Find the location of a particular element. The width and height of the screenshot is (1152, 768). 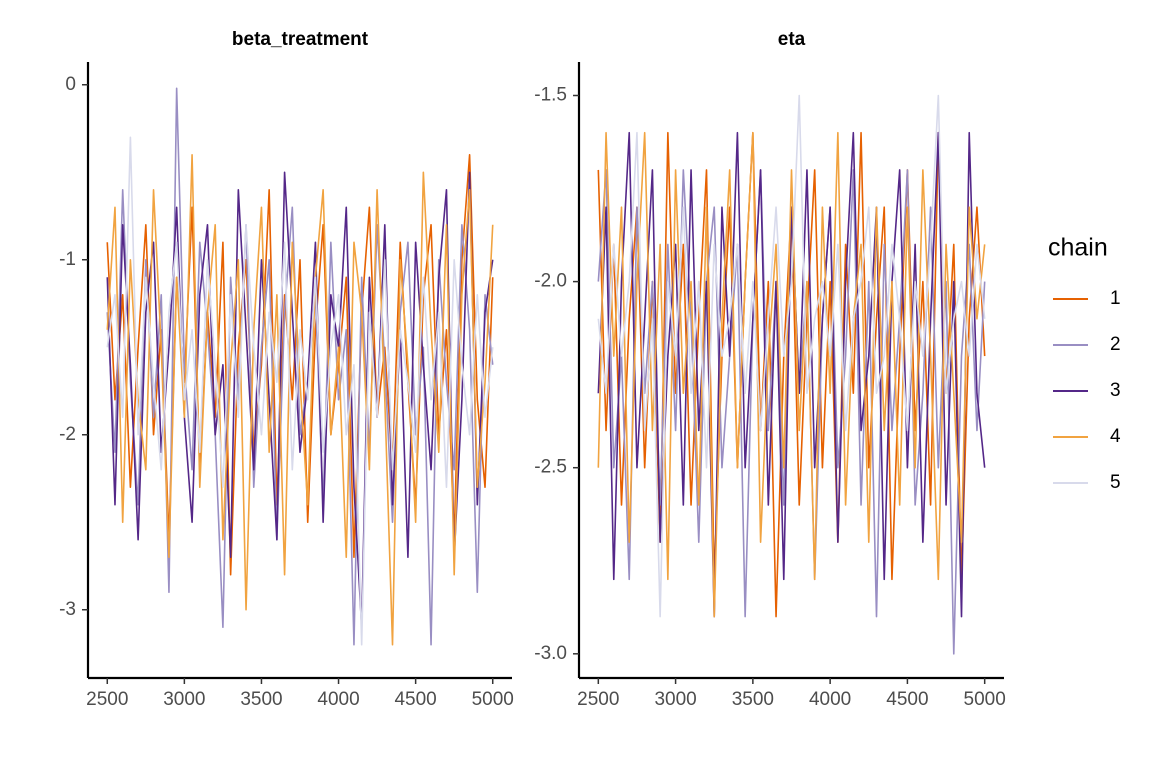

legend-label: 1 is located at coordinates (1115, 298).